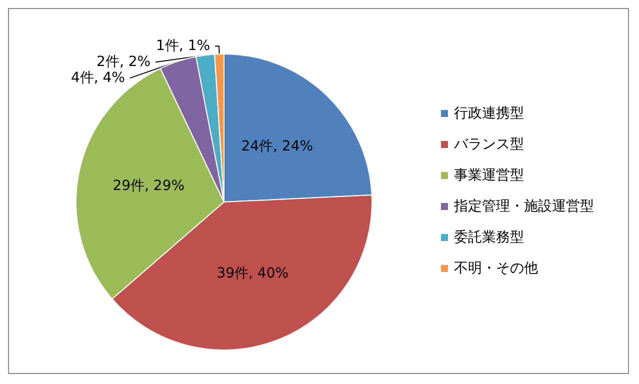 This screenshot has height=384, width=639. What do you see at coordinates (496, 268) in the screenshot?
I see `legend-label: 不明・その他` at bounding box center [496, 268].